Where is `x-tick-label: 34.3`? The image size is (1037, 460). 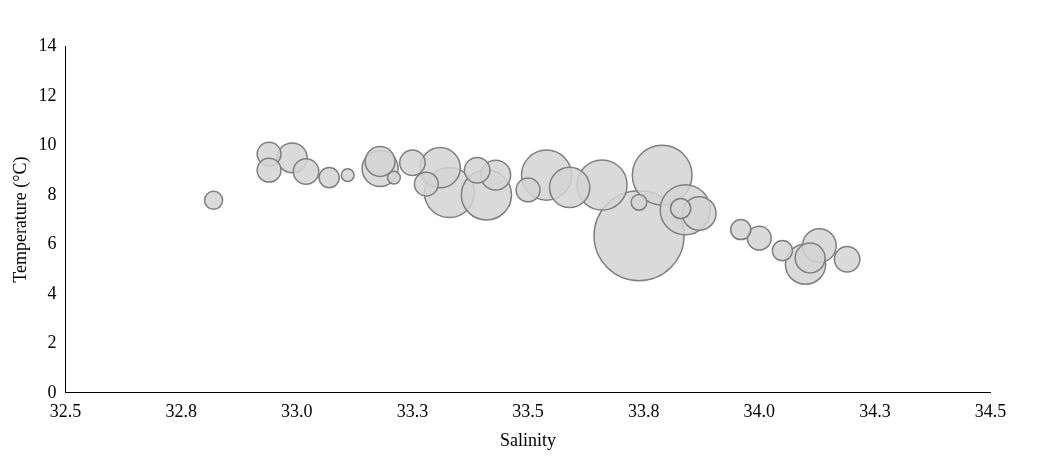 x-tick-label: 34.3 is located at coordinates (875, 411).